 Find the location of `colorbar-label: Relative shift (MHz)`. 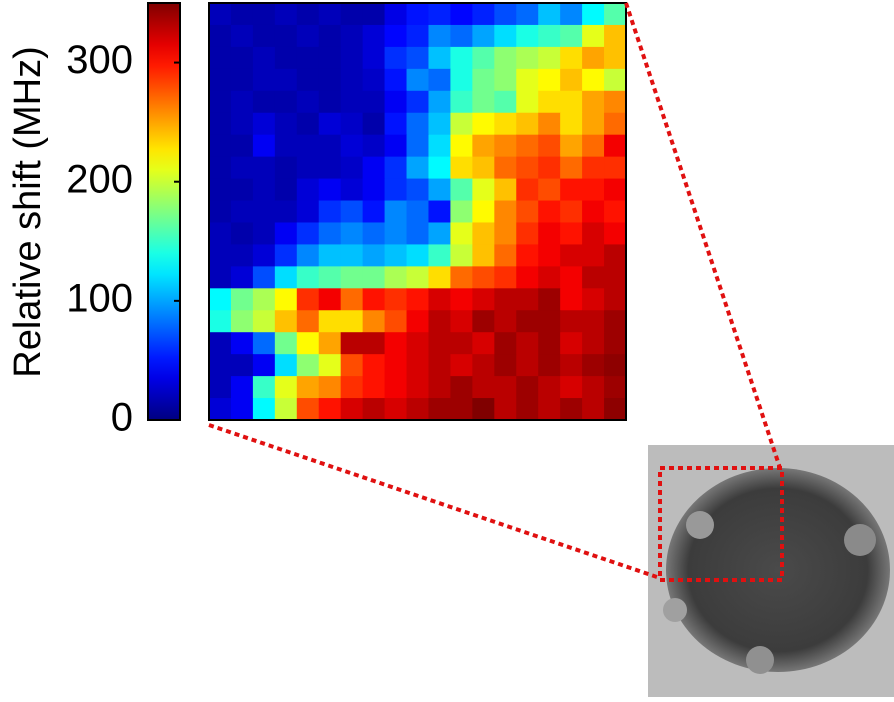

colorbar-label: Relative shift (MHz) is located at coordinates (28, 212).